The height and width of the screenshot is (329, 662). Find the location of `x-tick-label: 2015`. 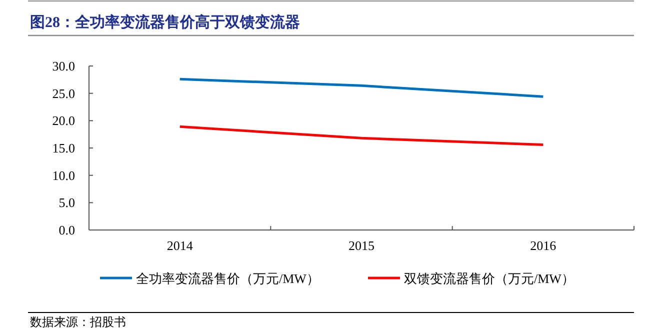

x-tick-label: 2015 is located at coordinates (361, 245).